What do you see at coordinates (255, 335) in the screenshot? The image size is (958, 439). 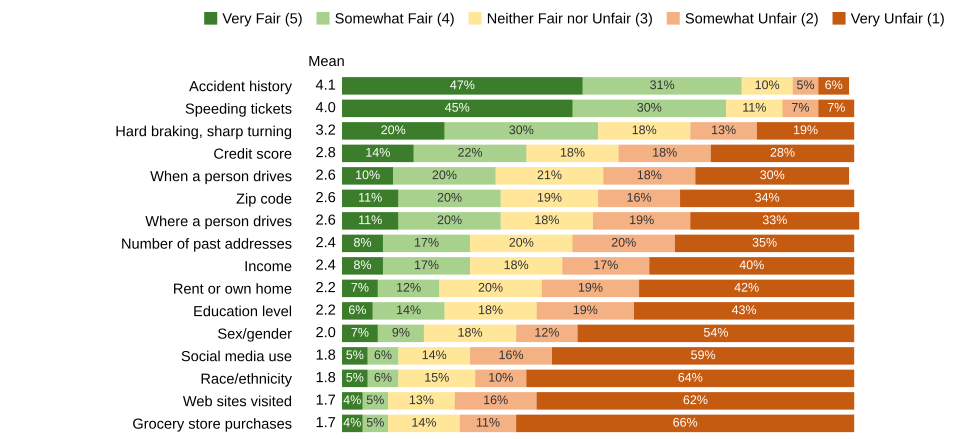 I see `y-tick-label: Sex/gender` at bounding box center [255, 335].